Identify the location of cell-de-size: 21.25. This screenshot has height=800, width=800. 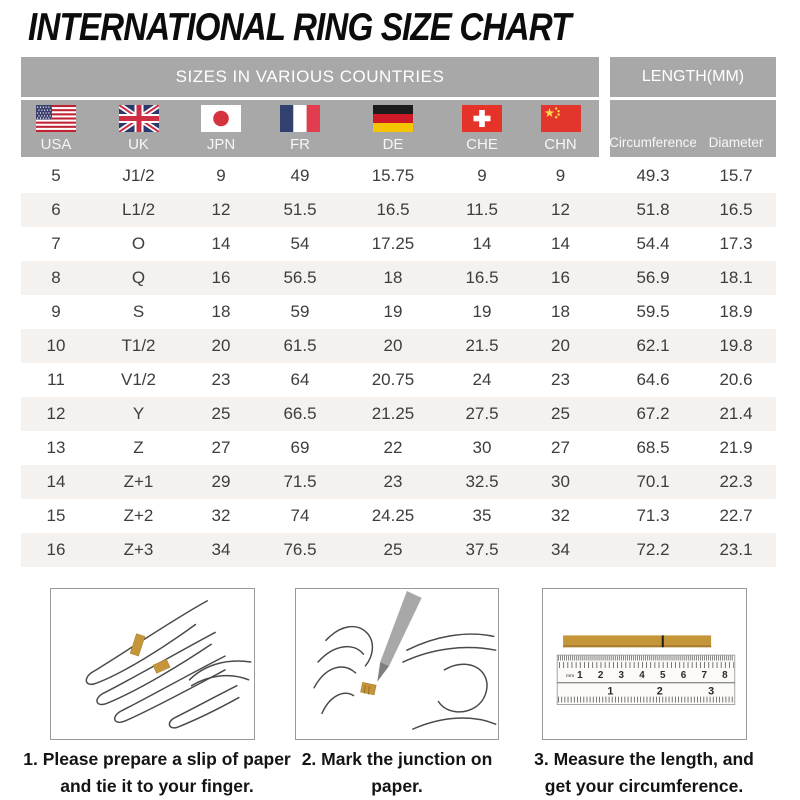
(393, 413).